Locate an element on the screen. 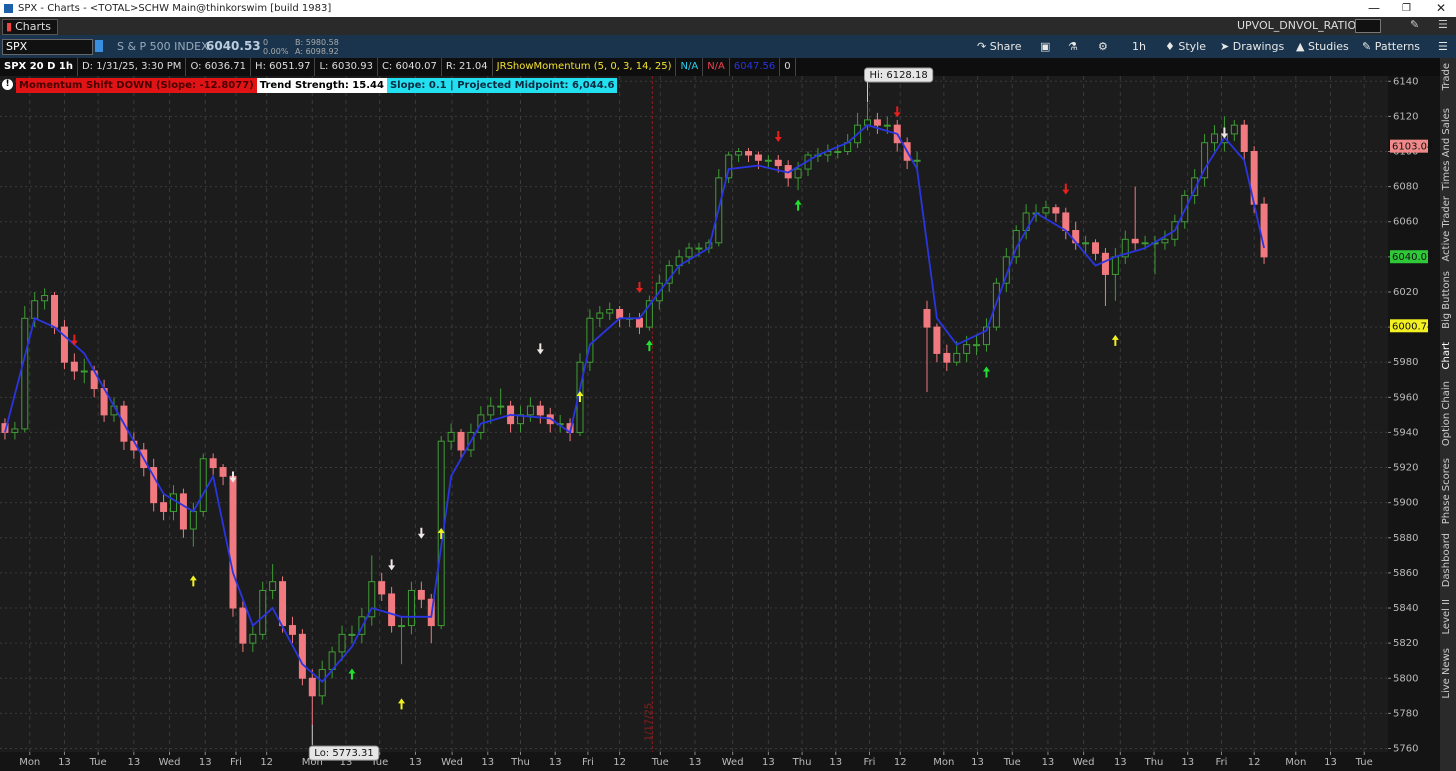 The height and width of the screenshot is (771, 1456). studies-button: ▲ Studies is located at coordinates (1322, 46).